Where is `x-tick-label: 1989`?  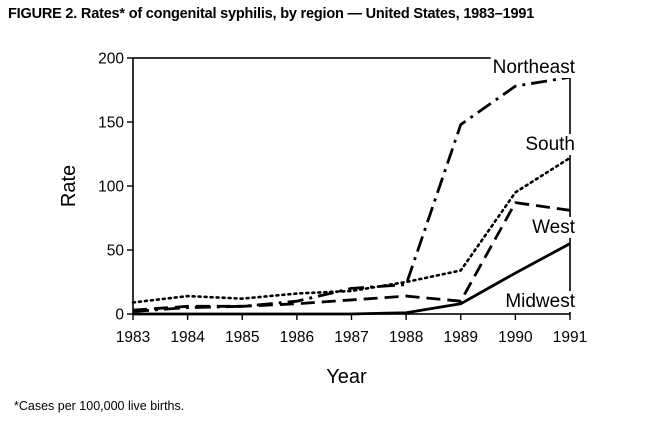 x-tick-label: 1989 is located at coordinates (461, 337).